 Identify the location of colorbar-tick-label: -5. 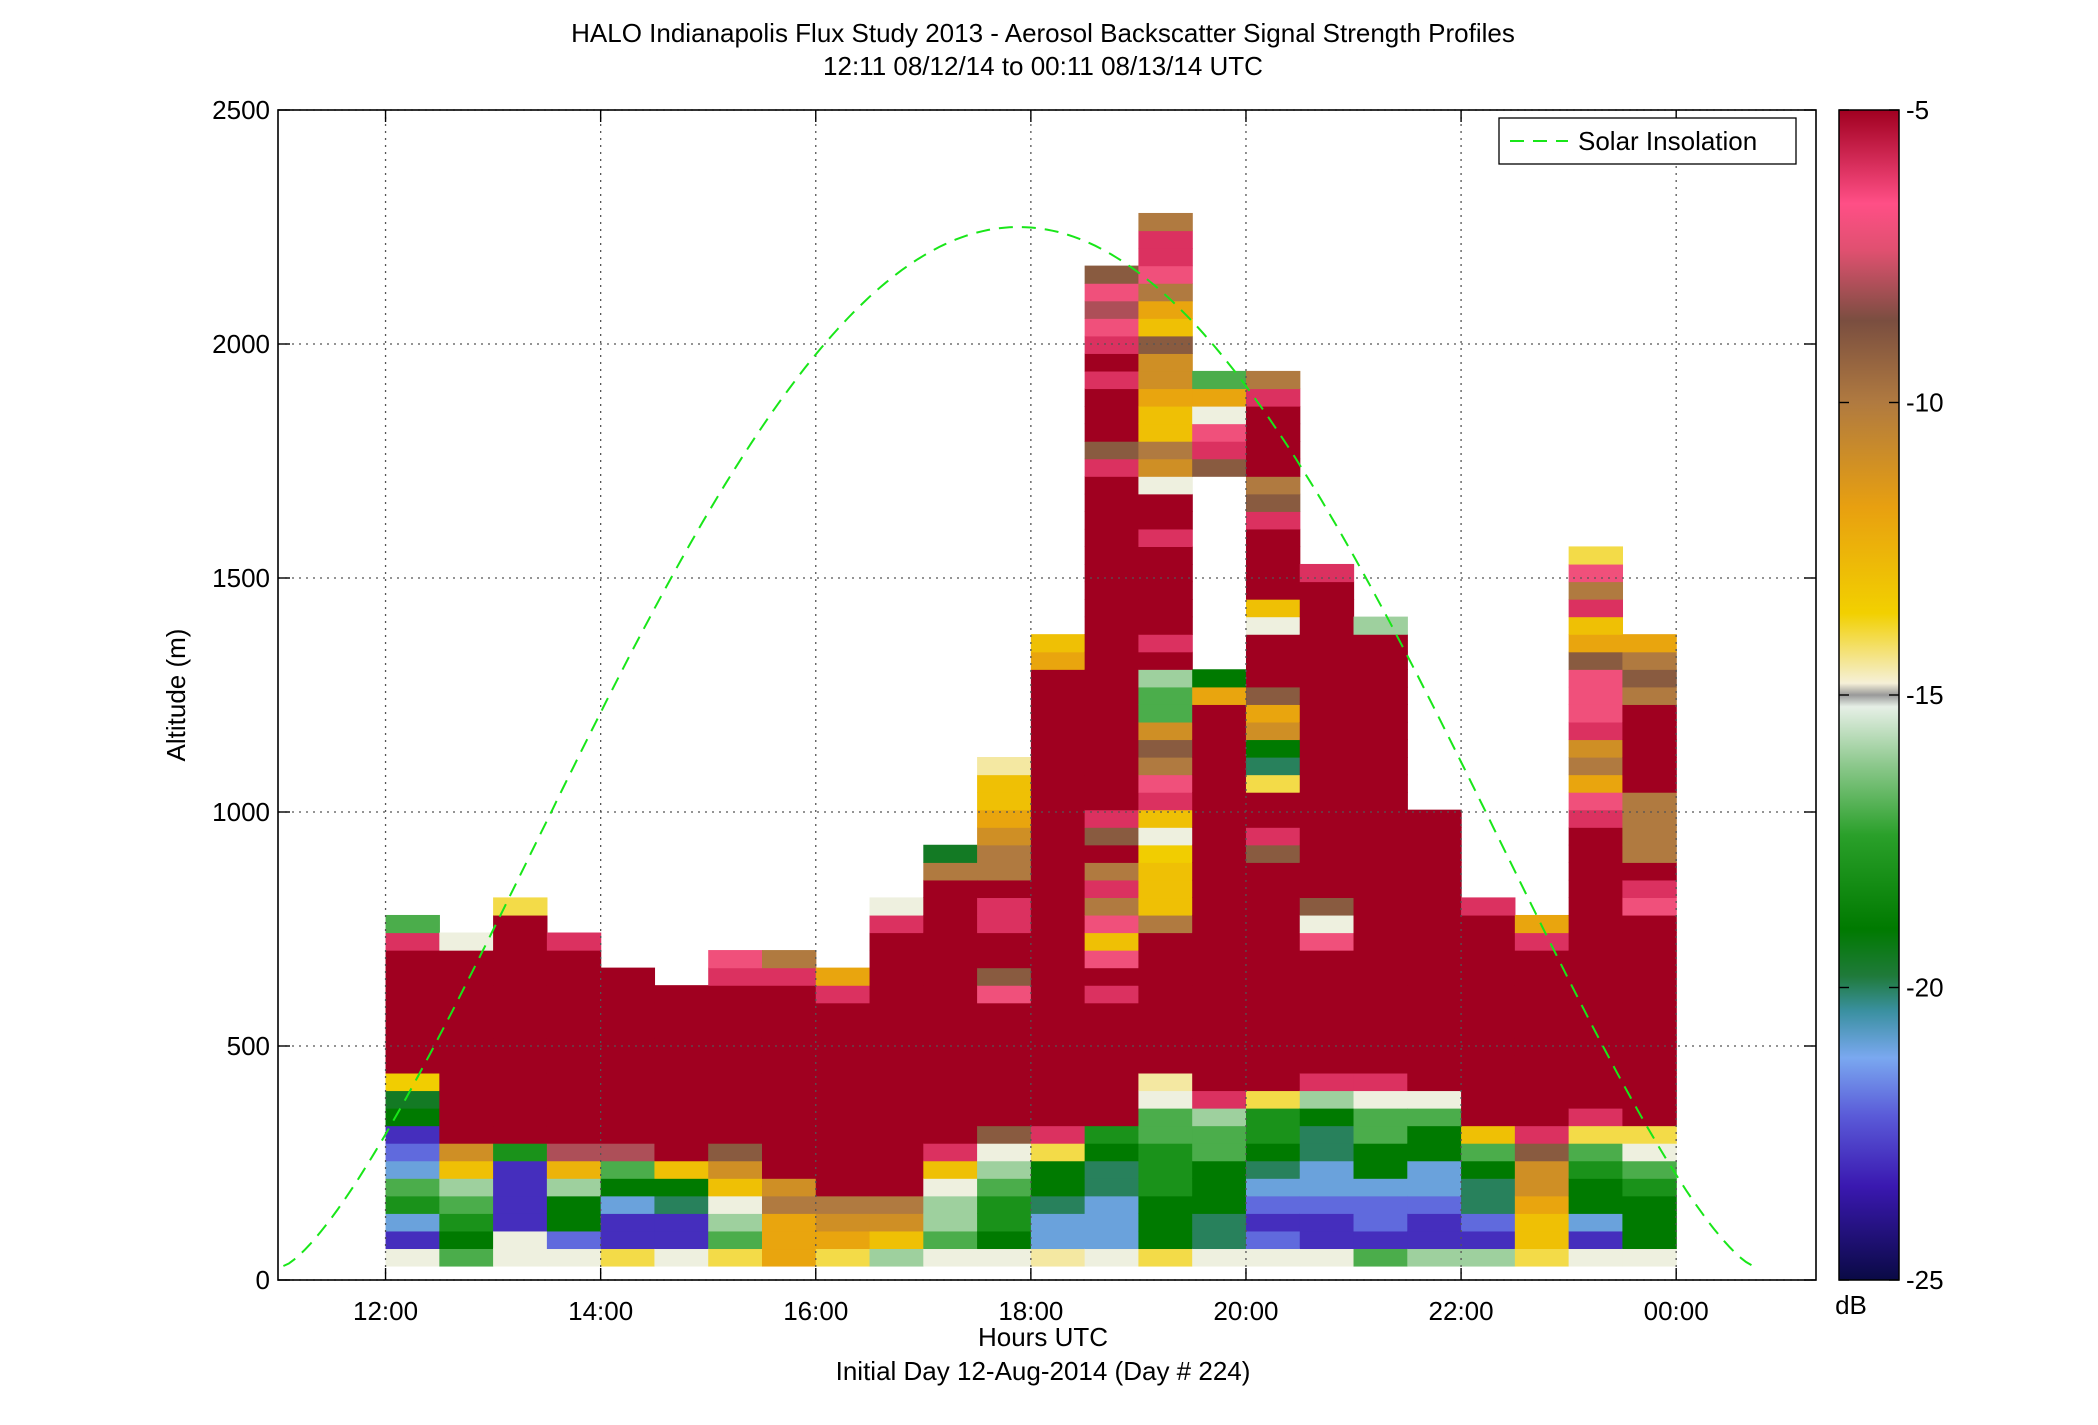
(1917, 110).